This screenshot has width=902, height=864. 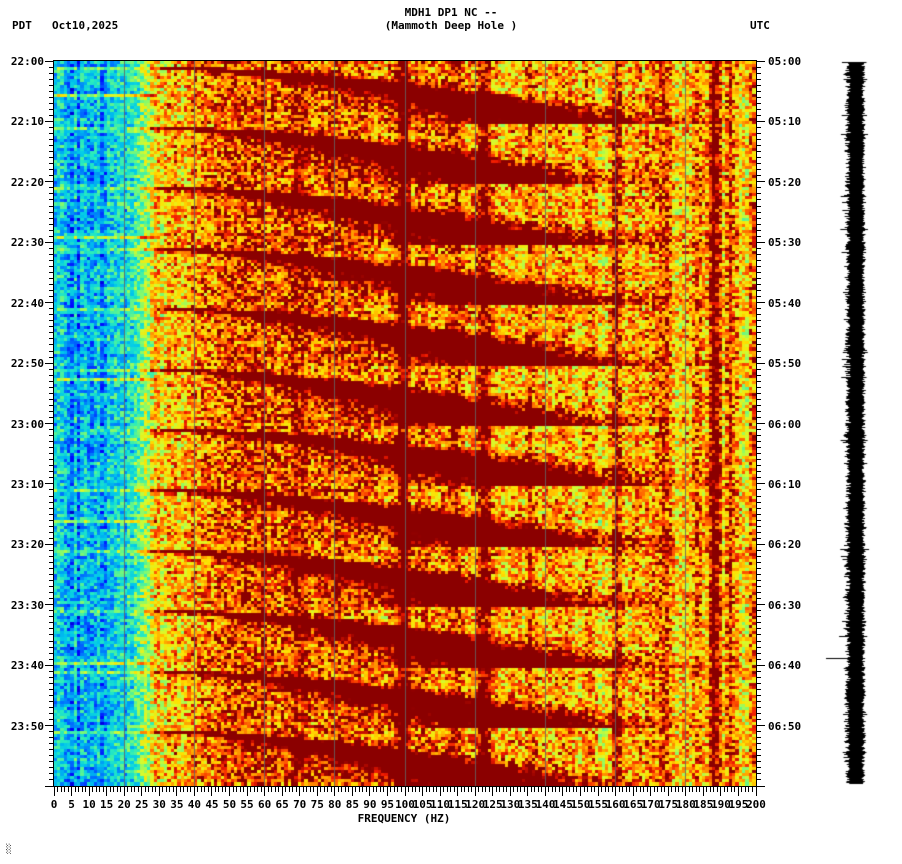 What do you see at coordinates (703, 804) in the screenshot?
I see `freq-label-185: 185` at bounding box center [703, 804].